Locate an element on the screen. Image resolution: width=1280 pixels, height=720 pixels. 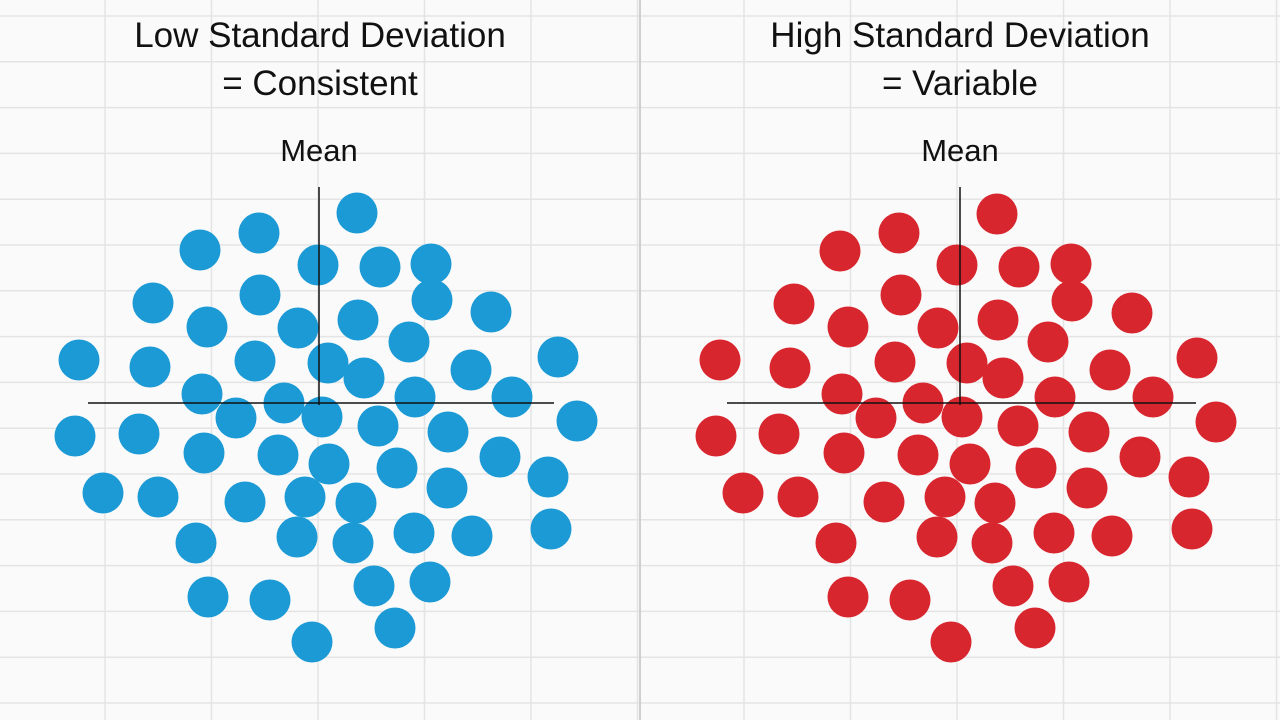
left-title-line2: = Consistent is located at coordinates (320, 83).